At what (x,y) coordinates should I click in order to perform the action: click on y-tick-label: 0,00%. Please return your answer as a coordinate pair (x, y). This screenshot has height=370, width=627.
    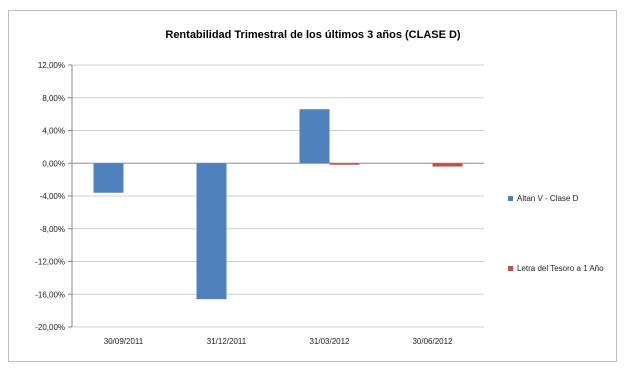
    Looking at the image, I should click on (53, 163).